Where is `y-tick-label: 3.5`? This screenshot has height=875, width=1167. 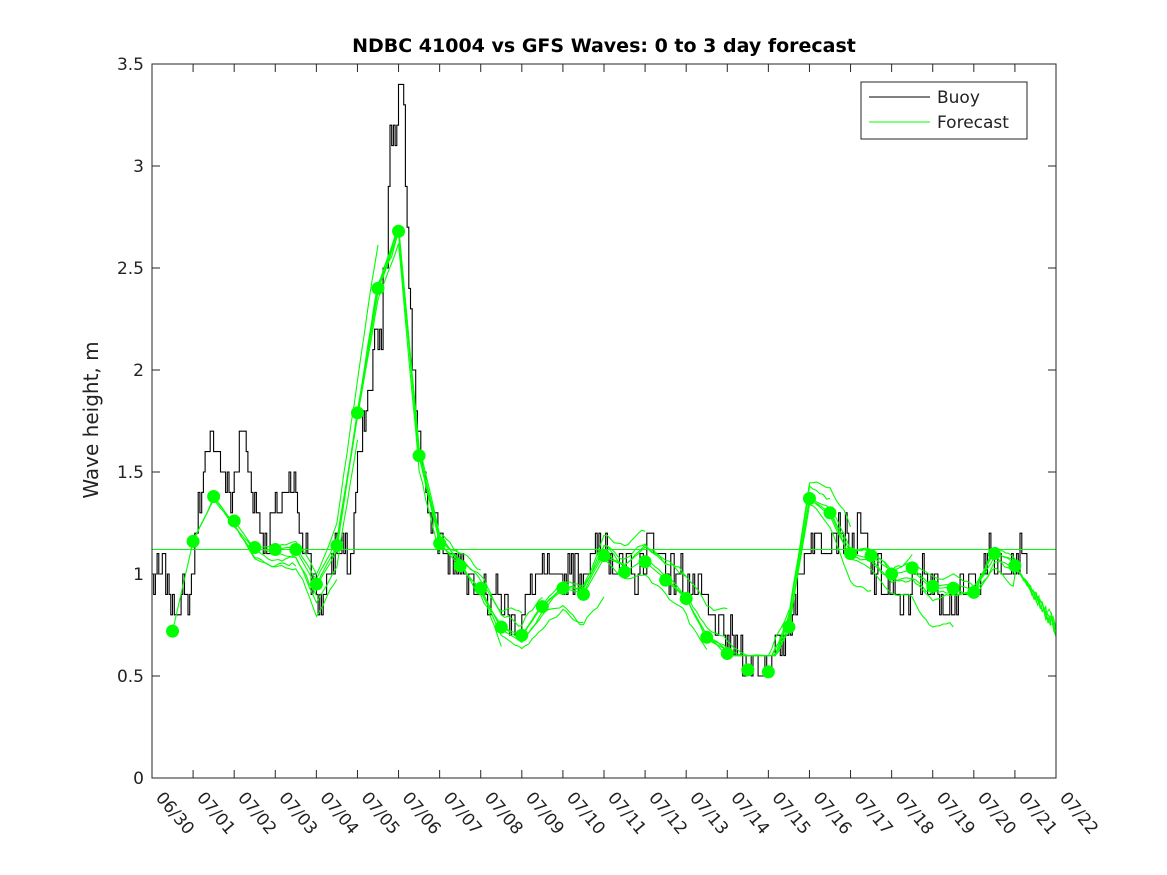
y-tick-label: 3.5 is located at coordinates (130, 65).